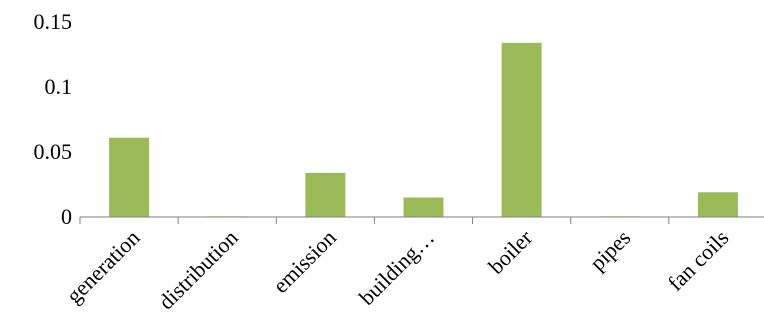 This screenshot has height=332, width=764. Describe the element at coordinates (197, 269) in the screenshot. I see `x-category-label: distribution` at that location.